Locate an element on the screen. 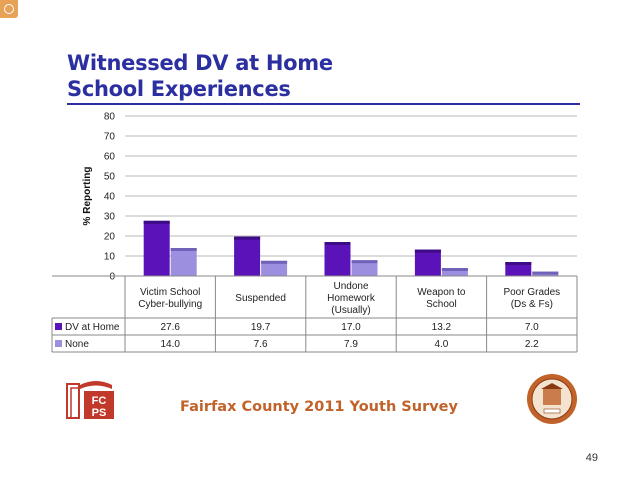 Image resolution: width=638 pixels, height=484 pixels. survey-caption: Fairfax County 2011 Youth Survey is located at coordinates (319, 407).